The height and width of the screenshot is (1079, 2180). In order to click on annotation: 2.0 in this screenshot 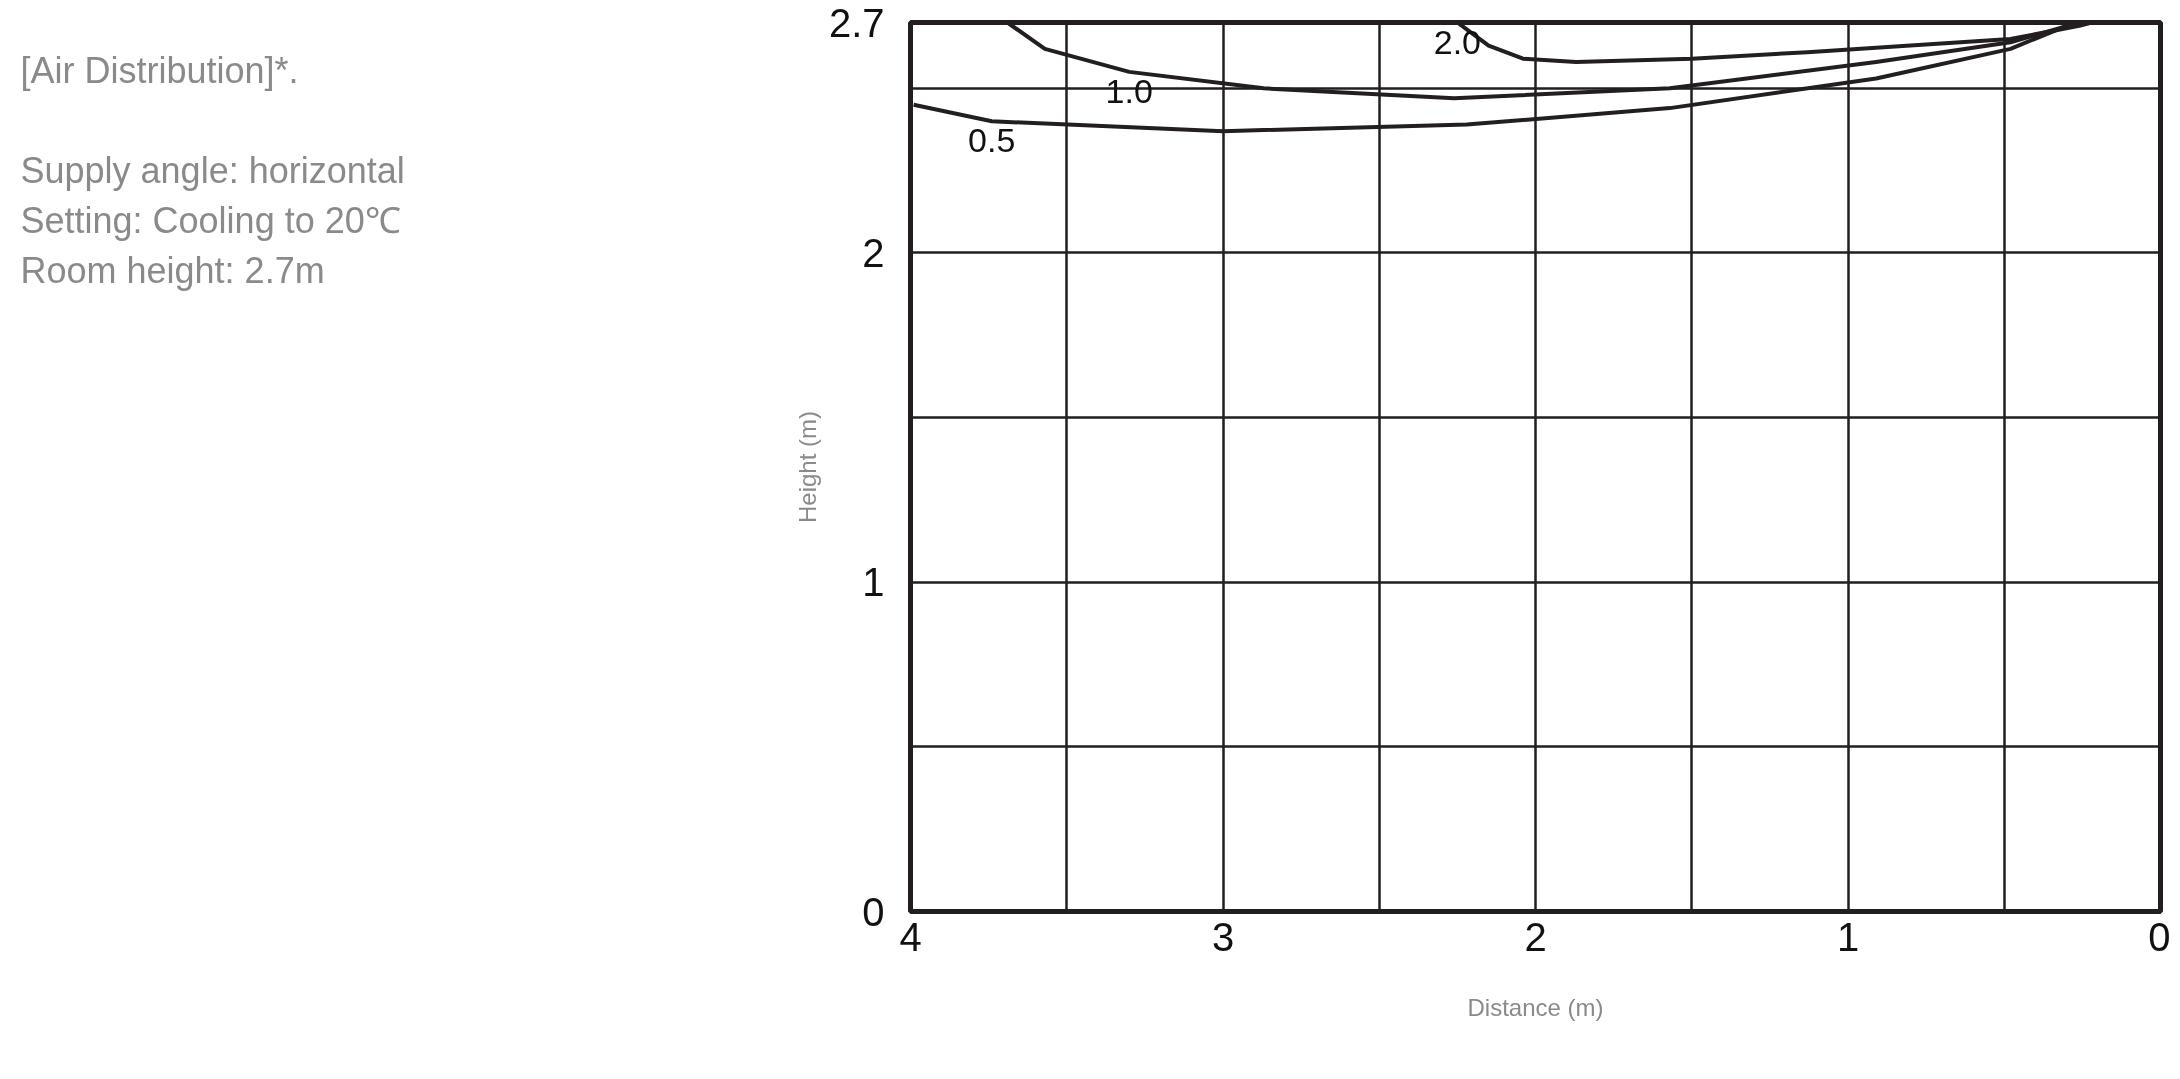, I will do `click(1457, 41)`.